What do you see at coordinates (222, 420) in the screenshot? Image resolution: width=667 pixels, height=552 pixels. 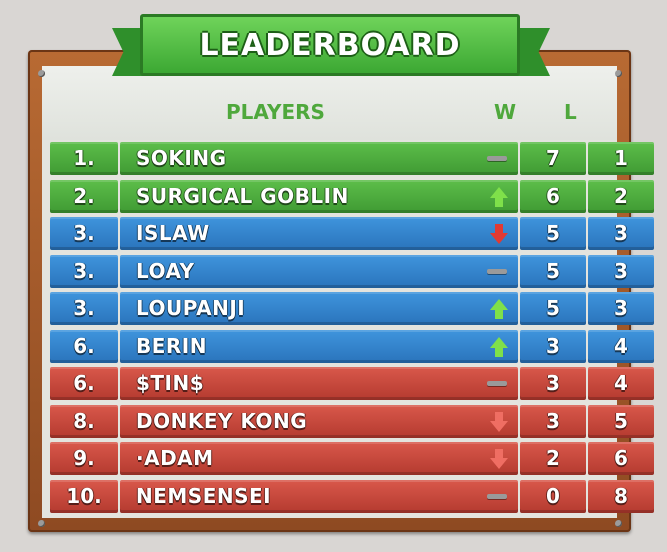 I see `player-name: DONKEY KONG` at bounding box center [222, 420].